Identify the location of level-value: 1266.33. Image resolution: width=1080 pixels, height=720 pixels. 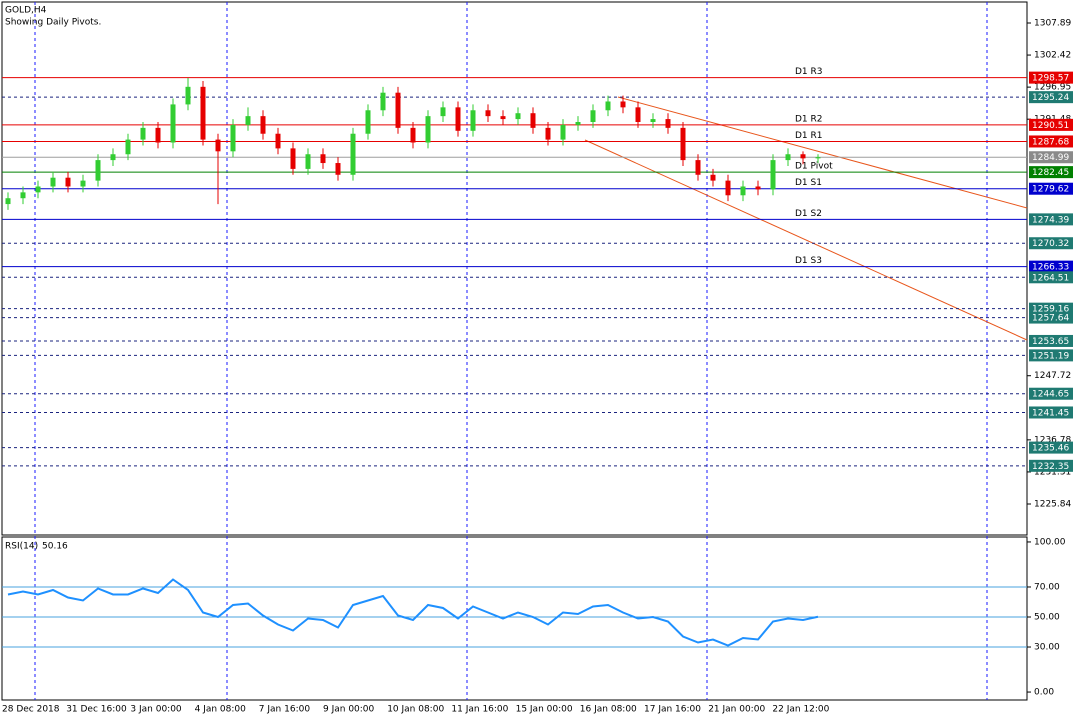
(1050, 268).